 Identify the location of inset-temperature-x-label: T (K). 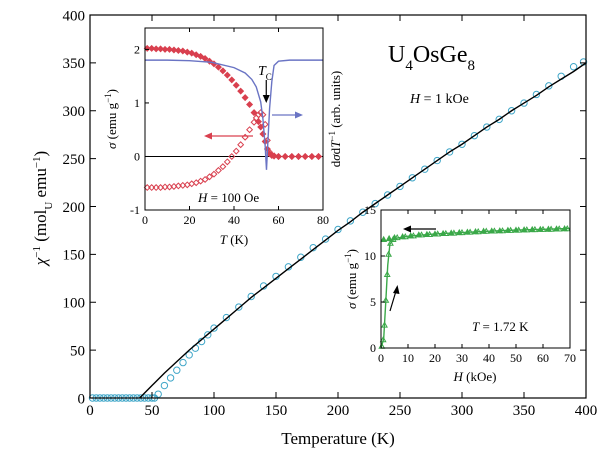
(234, 239).